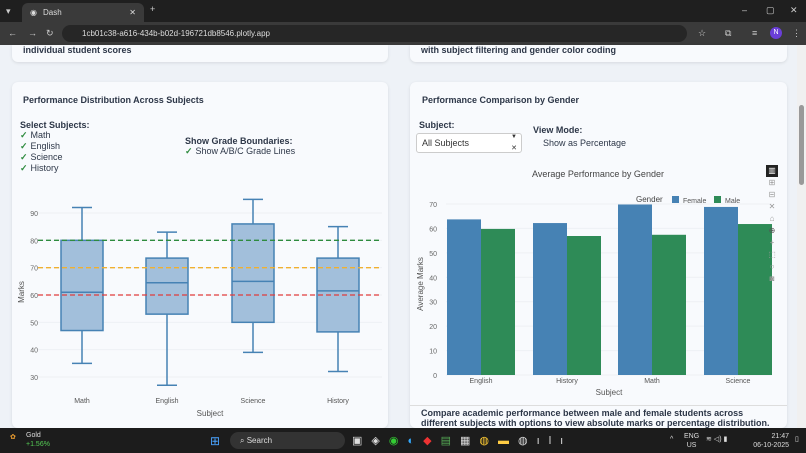  Describe the element at coordinates (30, 440) in the screenshot. I see `weather-widget: ✿ Gold +1.56%` at that location.